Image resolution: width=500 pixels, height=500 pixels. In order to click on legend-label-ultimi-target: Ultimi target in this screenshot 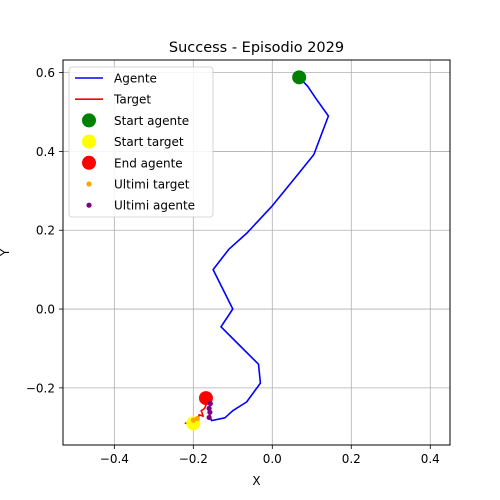, I will do `click(152, 185)`.